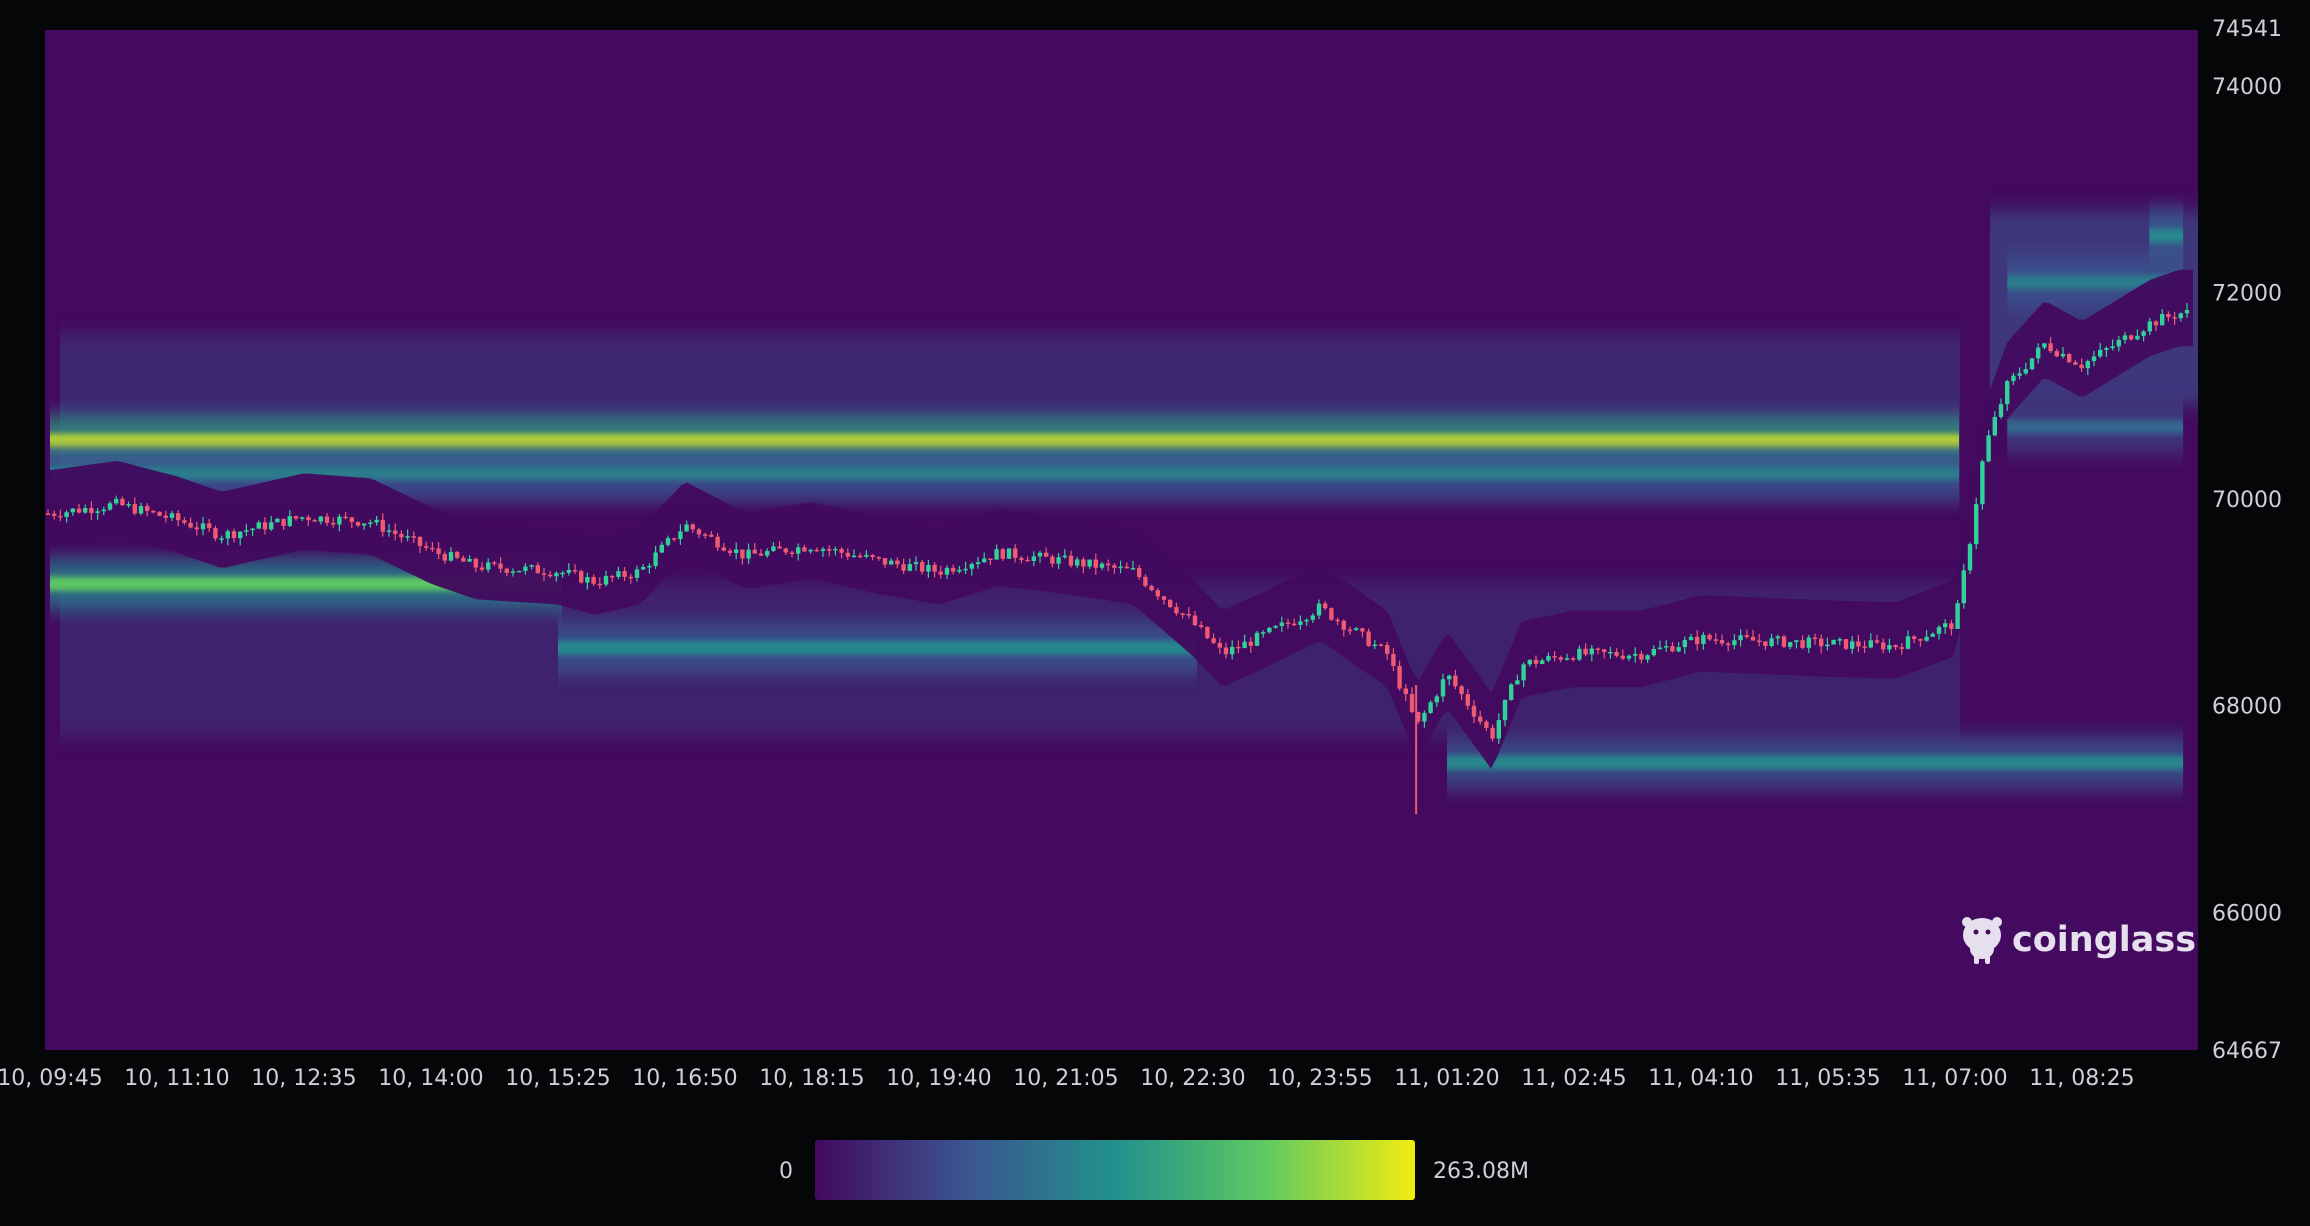 Image resolution: width=2310 pixels, height=1226 pixels. Describe the element at coordinates (938, 1078) in the screenshot. I see `x-tick-label: 10, 19:40` at that location.